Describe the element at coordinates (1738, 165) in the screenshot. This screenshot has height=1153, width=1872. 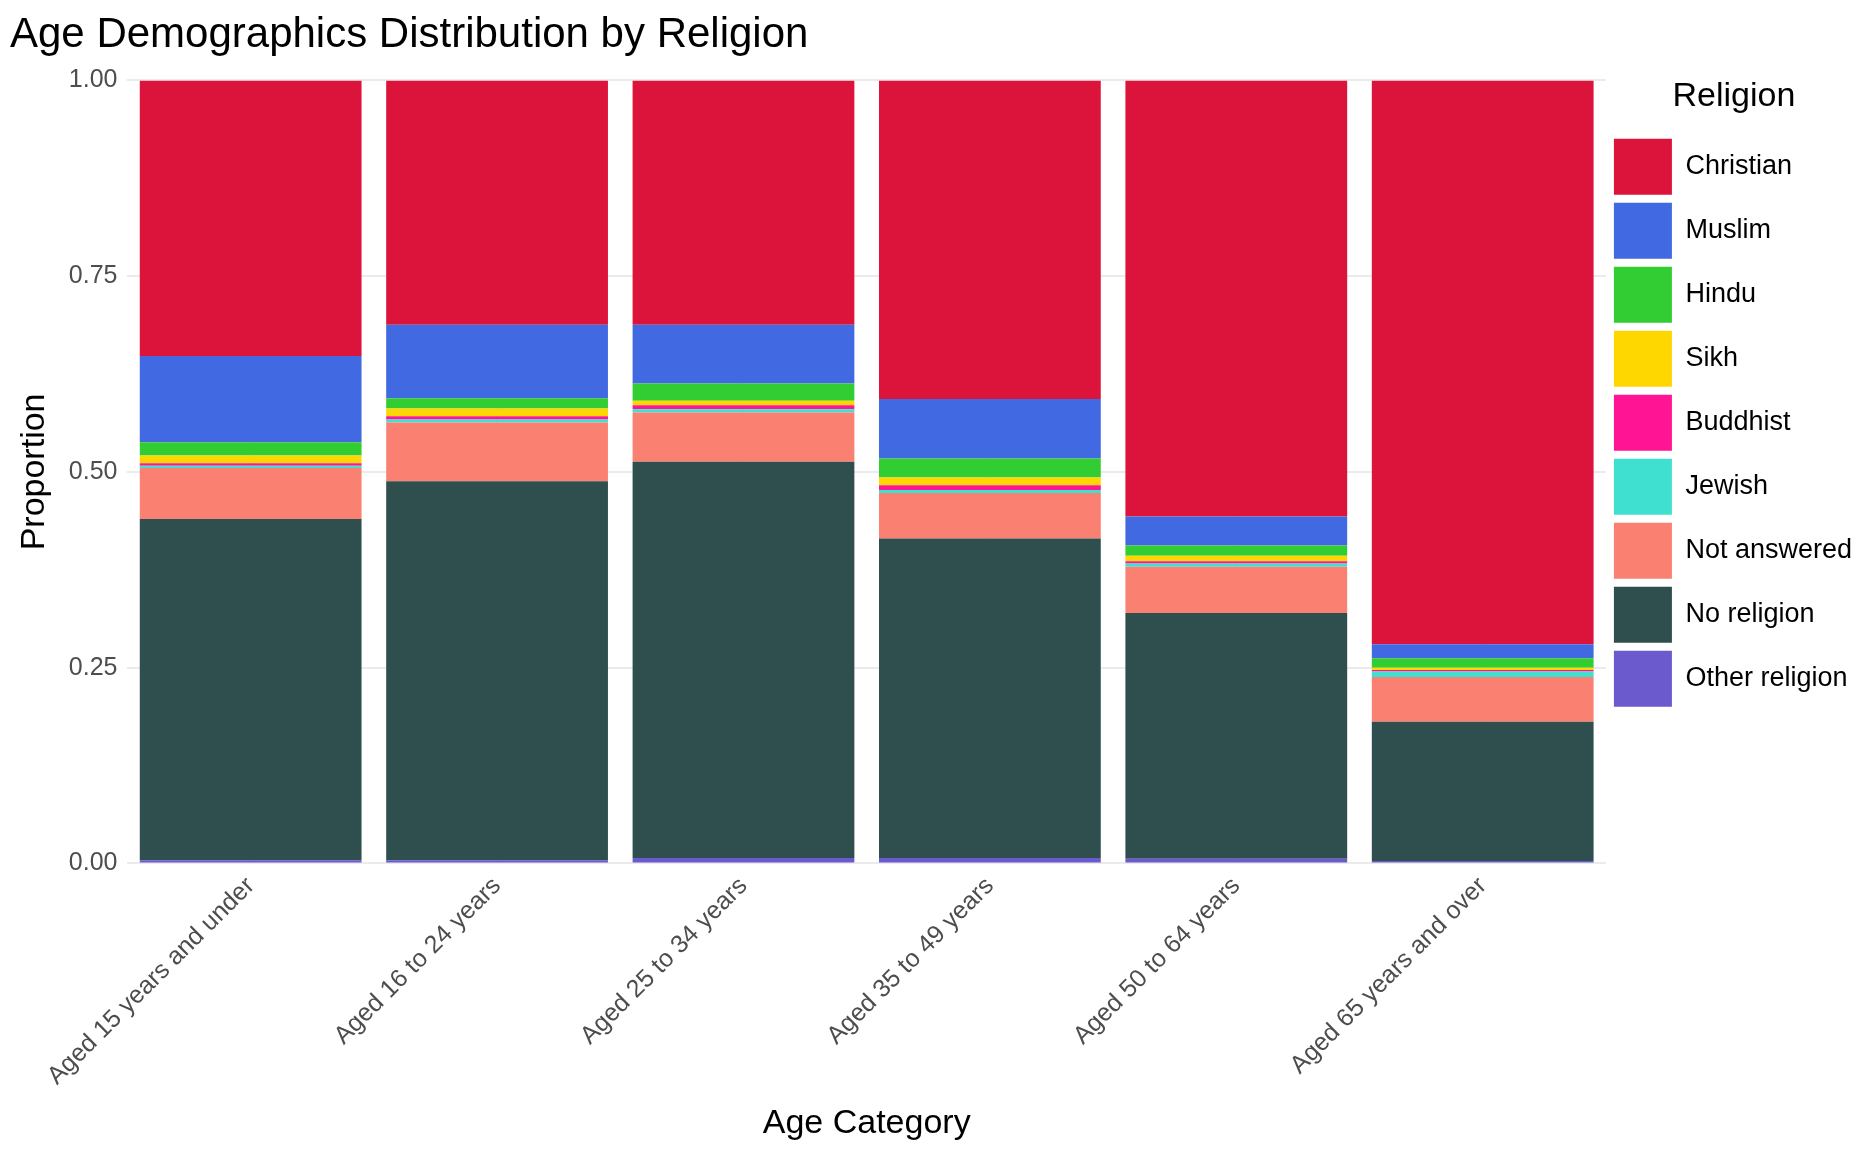
I see `legend-label: Christian` at that location.